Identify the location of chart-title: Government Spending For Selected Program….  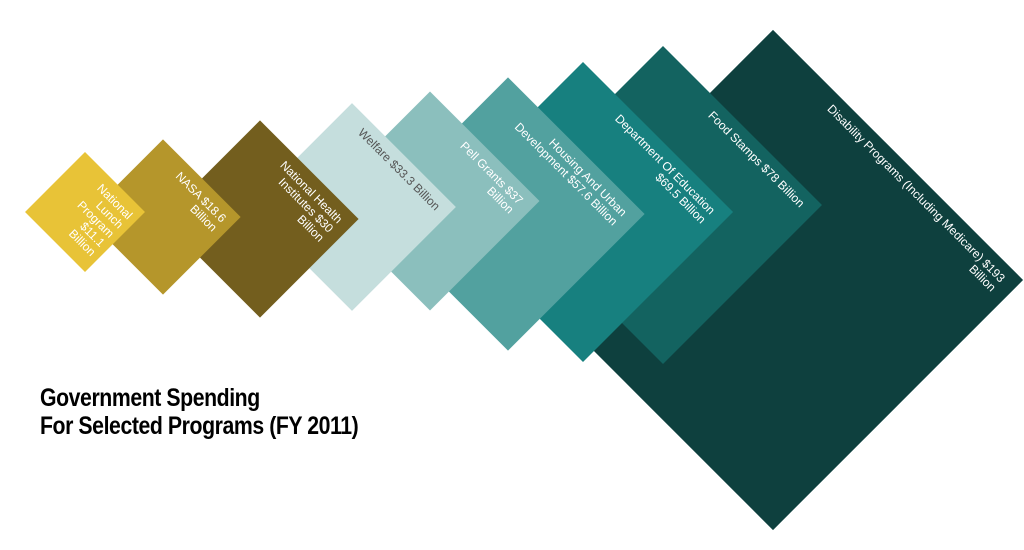
(199, 412).